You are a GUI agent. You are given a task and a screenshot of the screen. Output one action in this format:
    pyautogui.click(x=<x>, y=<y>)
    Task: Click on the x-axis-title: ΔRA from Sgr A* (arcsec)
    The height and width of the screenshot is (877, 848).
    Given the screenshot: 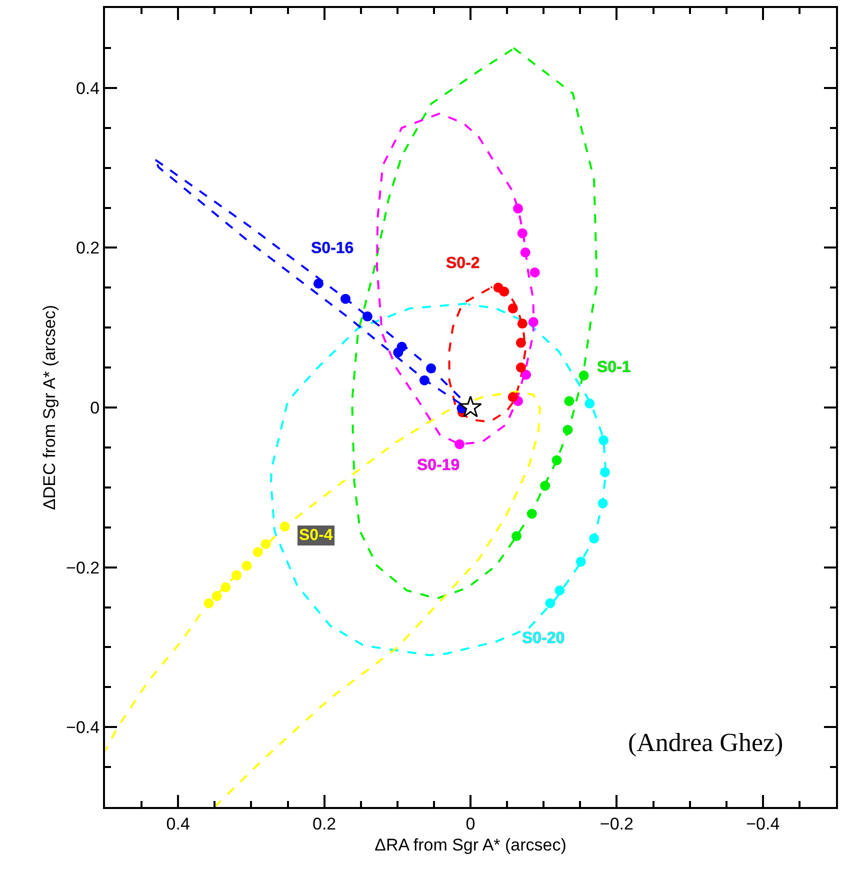 What is the action you would take?
    pyautogui.click(x=470, y=844)
    